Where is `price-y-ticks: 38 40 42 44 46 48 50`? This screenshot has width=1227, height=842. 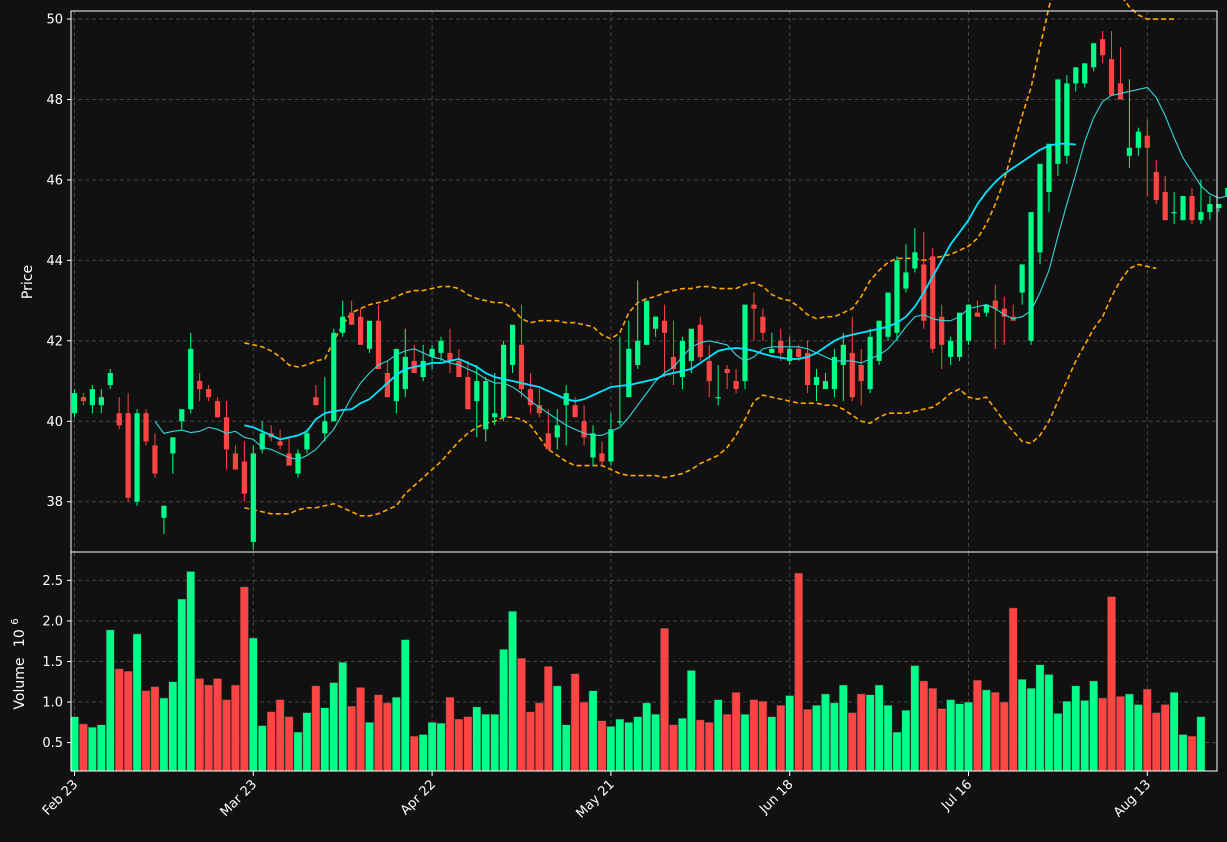 price-y-ticks: 38 40 42 44 46 48 50 is located at coordinates (58, 261).